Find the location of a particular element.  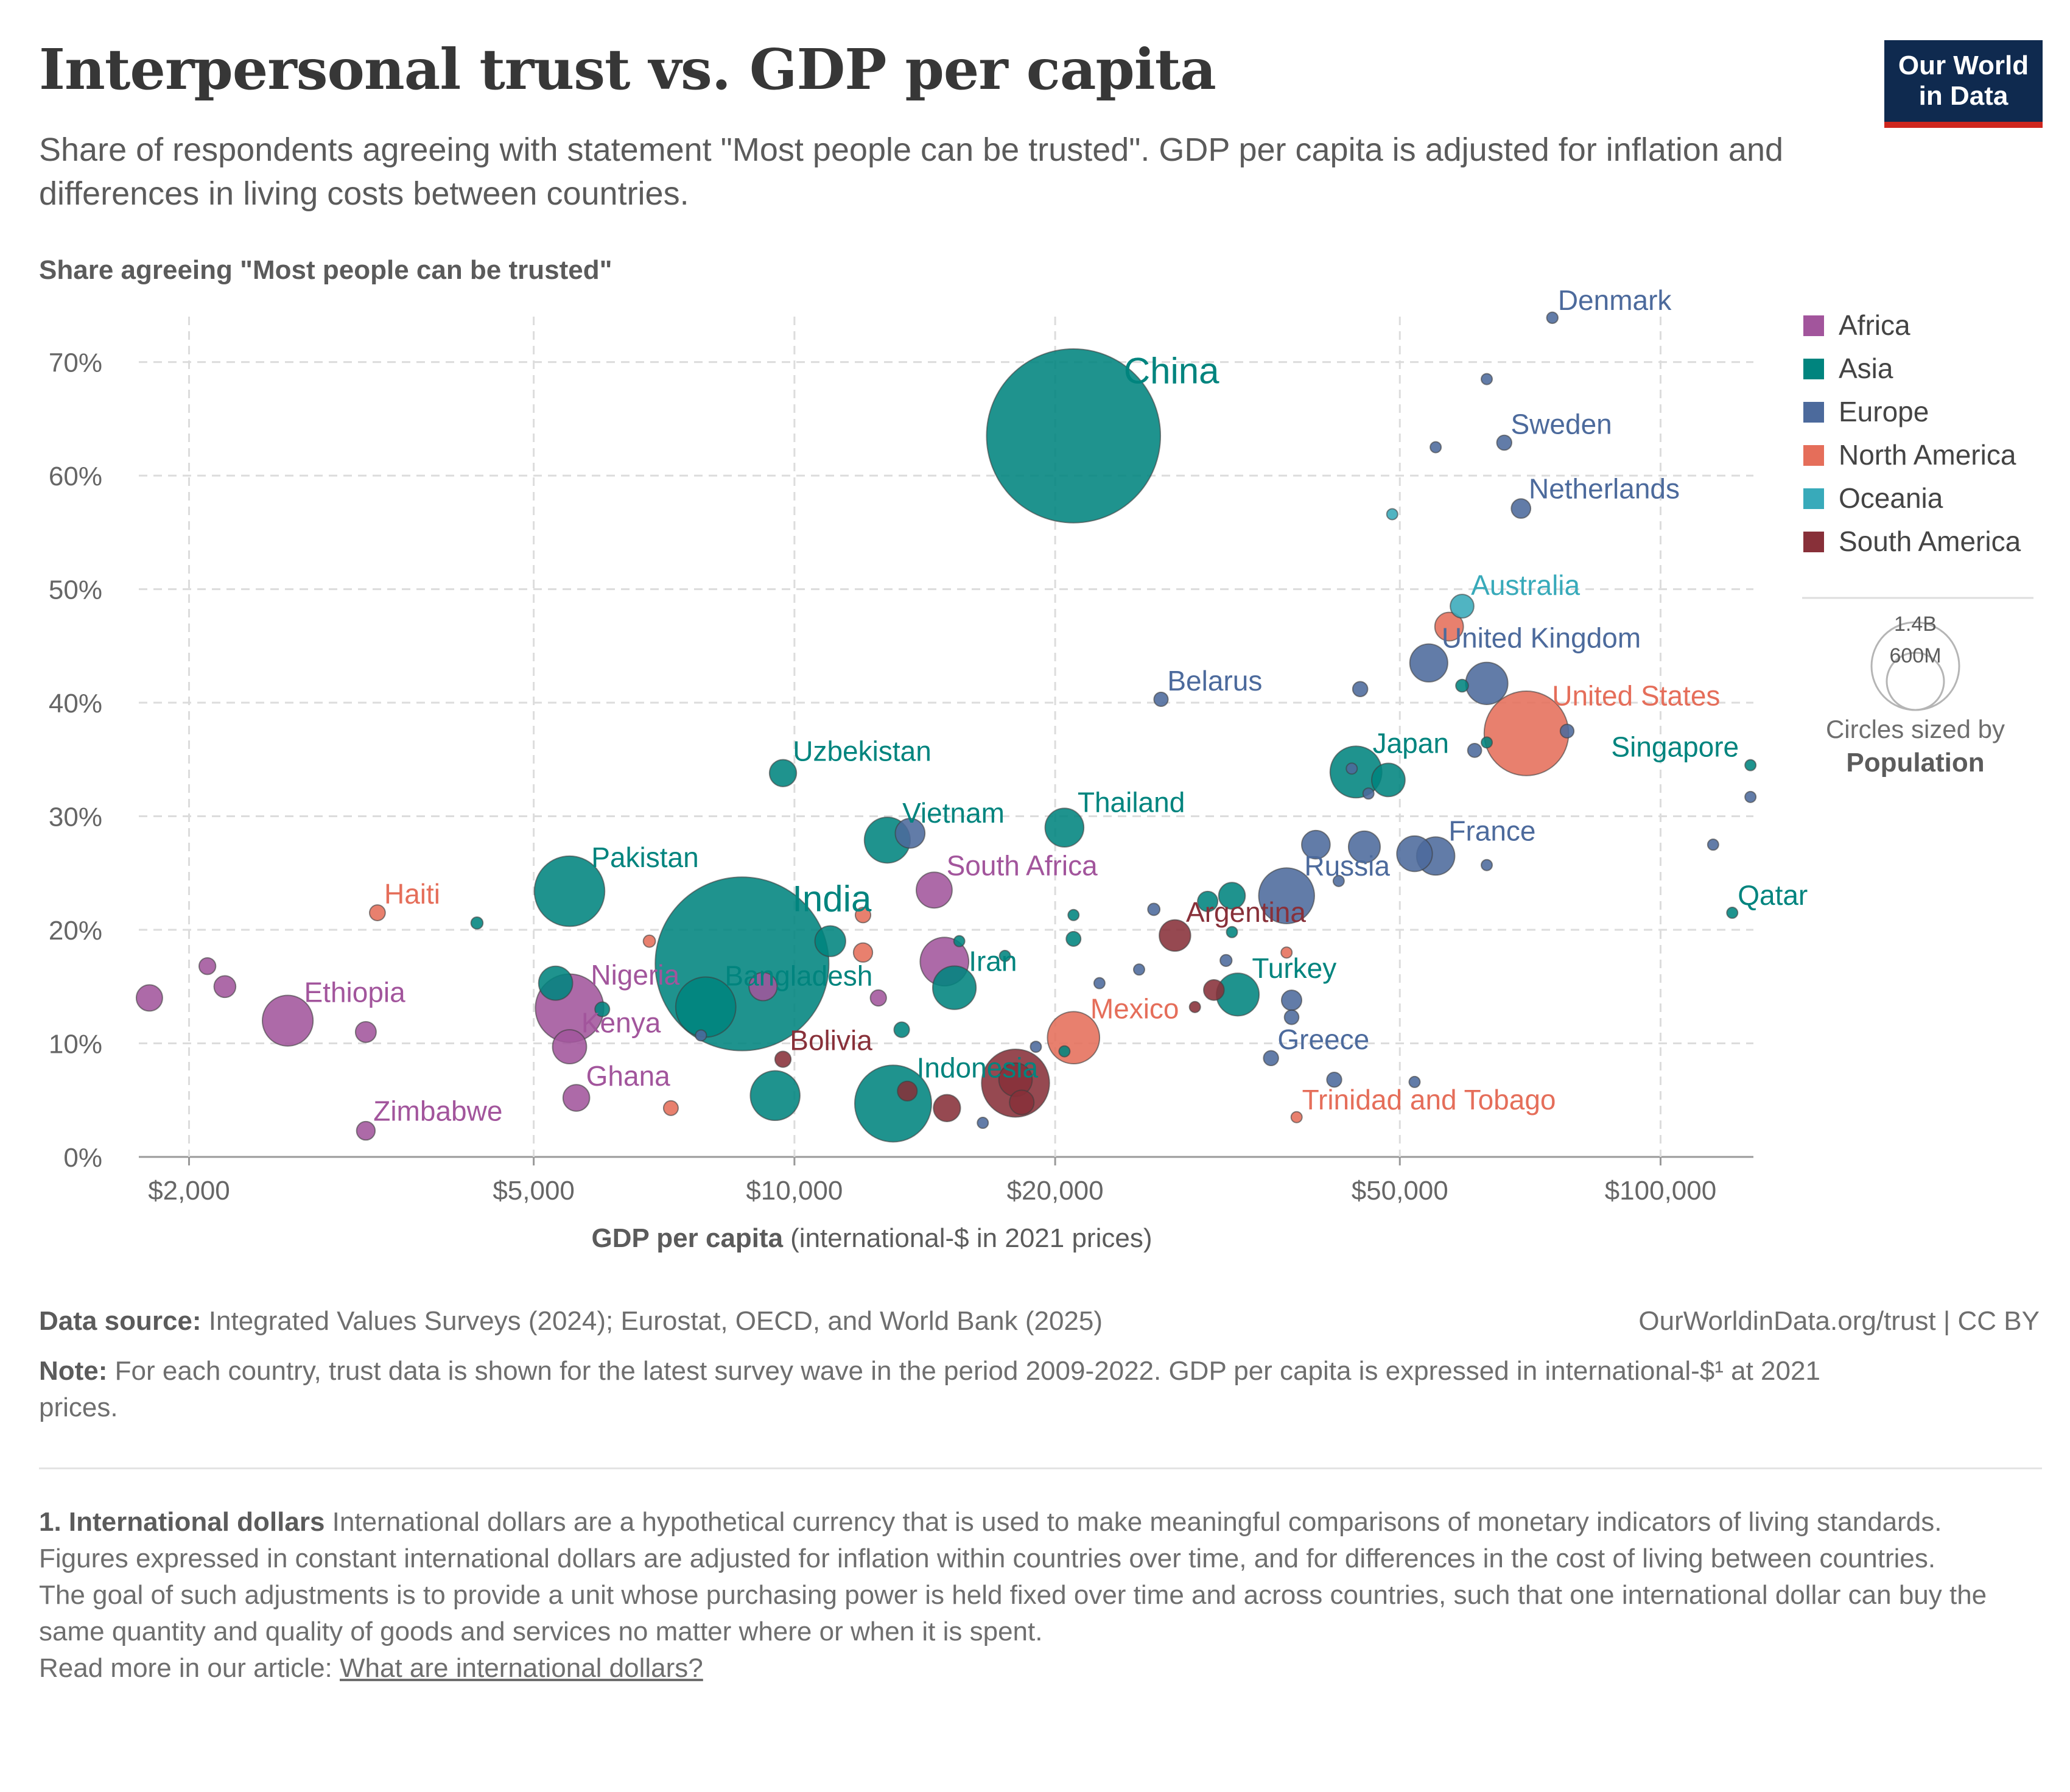

point-ukraine is located at coordinates (910, 834).